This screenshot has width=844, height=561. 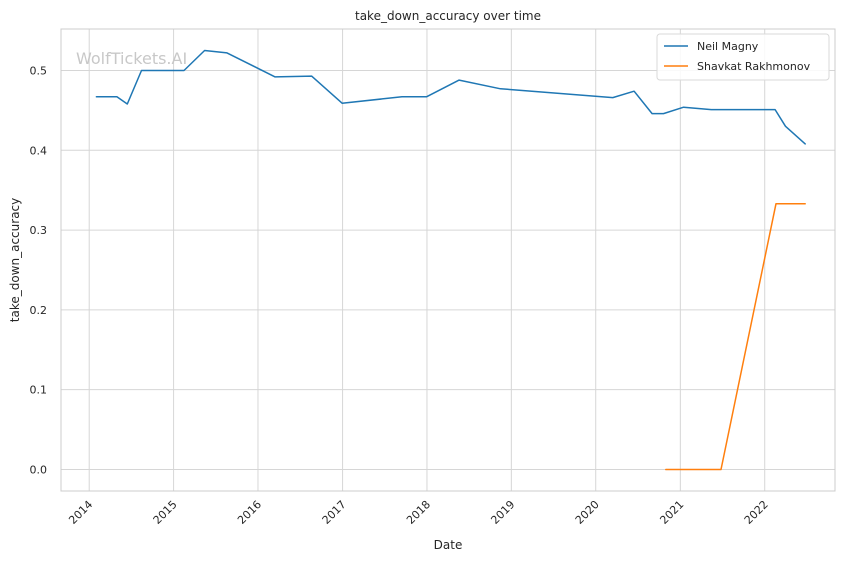 What do you see at coordinates (165, 512) in the screenshot?
I see `x-tick-label: 2015` at bounding box center [165, 512].